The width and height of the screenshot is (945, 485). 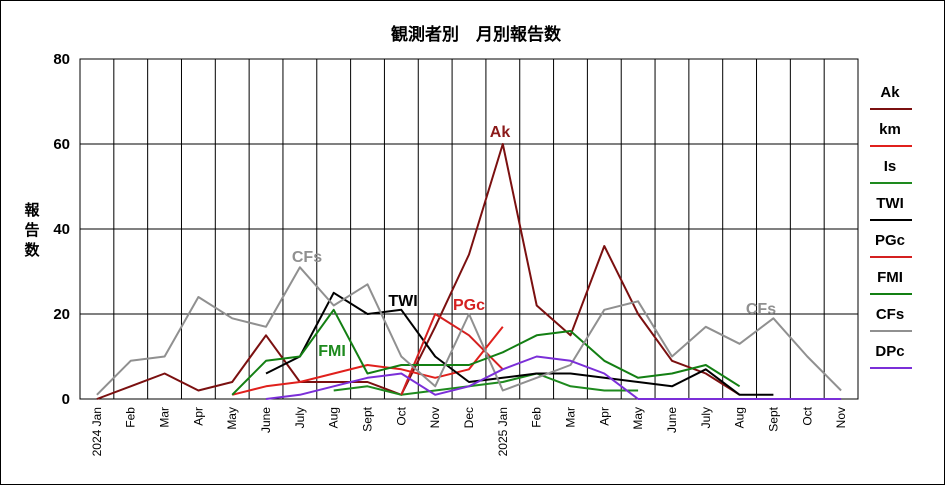 What do you see at coordinates (476, 34) in the screenshot?
I see `chart-title: 観測者別 月別報告数` at bounding box center [476, 34].